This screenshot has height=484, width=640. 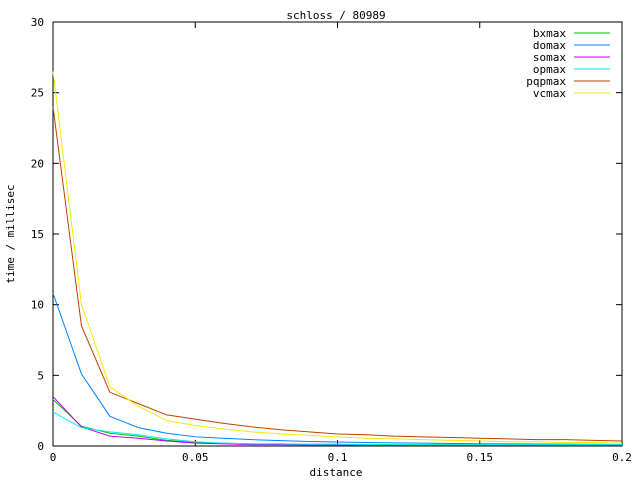 What do you see at coordinates (549, 69) in the screenshot?
I see `legend-label-opmax: opmax` at bounding box center [549, 69].